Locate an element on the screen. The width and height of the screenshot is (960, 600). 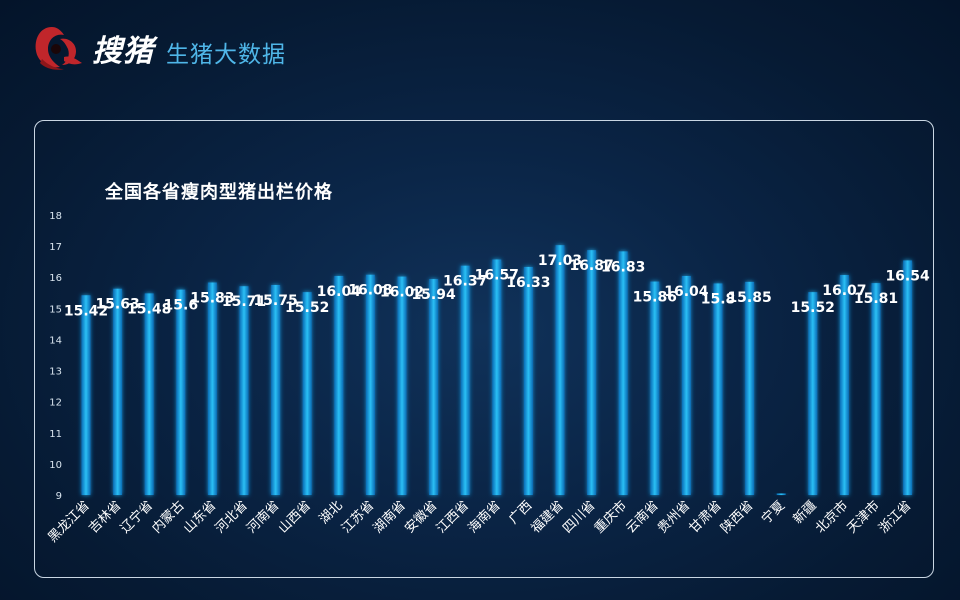
data-label: 15.81 is located at coordinates (876, 299).